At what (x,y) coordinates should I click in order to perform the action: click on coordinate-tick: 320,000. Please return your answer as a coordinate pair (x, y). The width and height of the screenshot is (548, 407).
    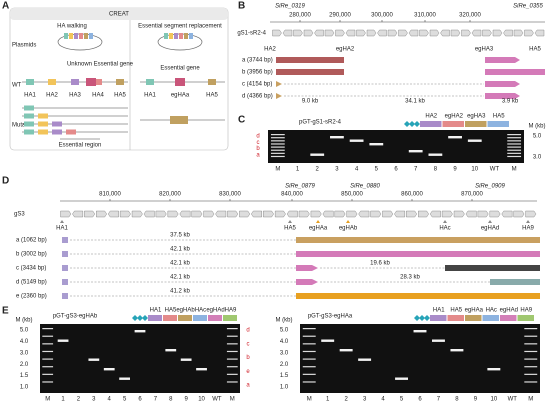
    Looking at the image, I should click on (470, 16).